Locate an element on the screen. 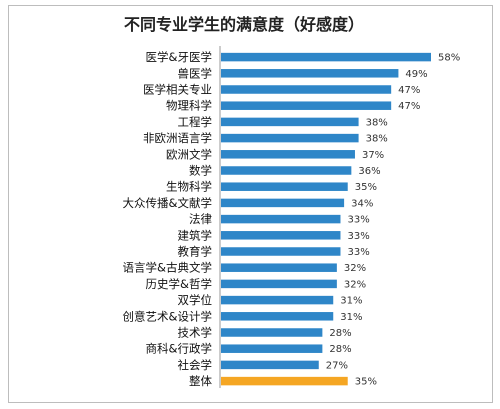 The width and height of the screenshot is (500, 409). category-label: 语言学&古典文学 is located at coordinates (167, 268).